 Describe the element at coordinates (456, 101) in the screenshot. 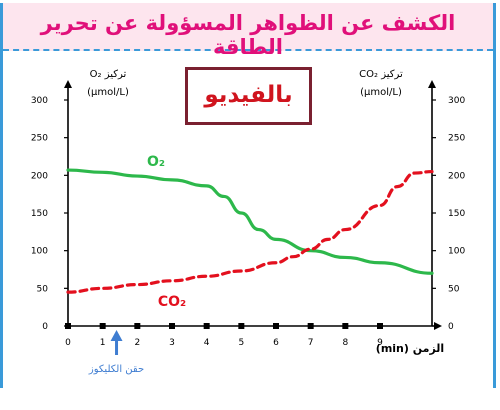

I see `right-tick-label: 300` at that location.